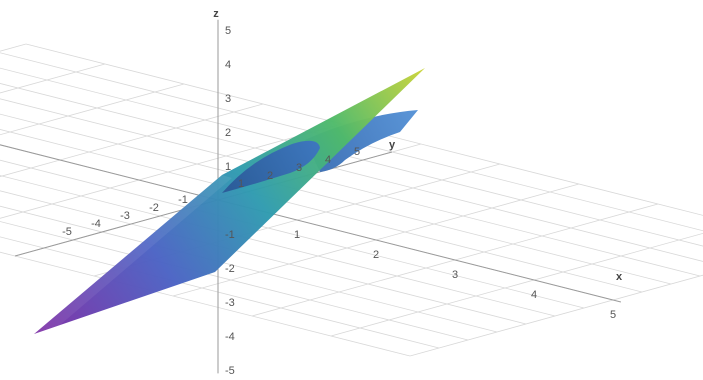 Image resolution: width=703 pixels, height=380 pixels. Describe the element at coordinates (230, 303) in the screenshot. I see `z-tick-label: -3` at that location.